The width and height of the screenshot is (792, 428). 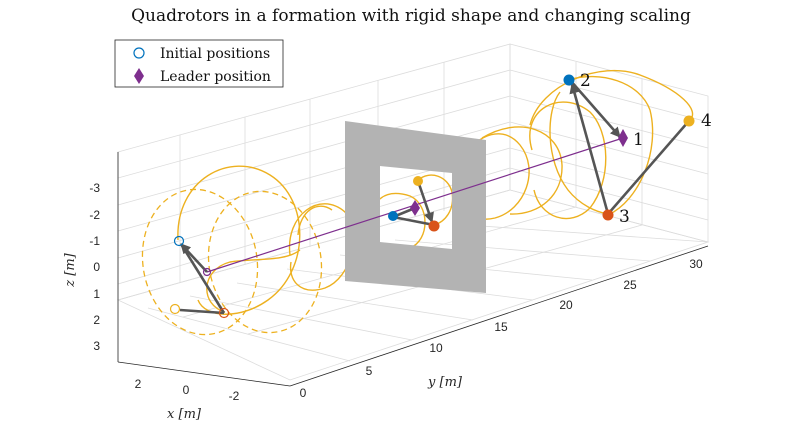 I want to click on agent-1-diamond, so click(x=415, y=208).